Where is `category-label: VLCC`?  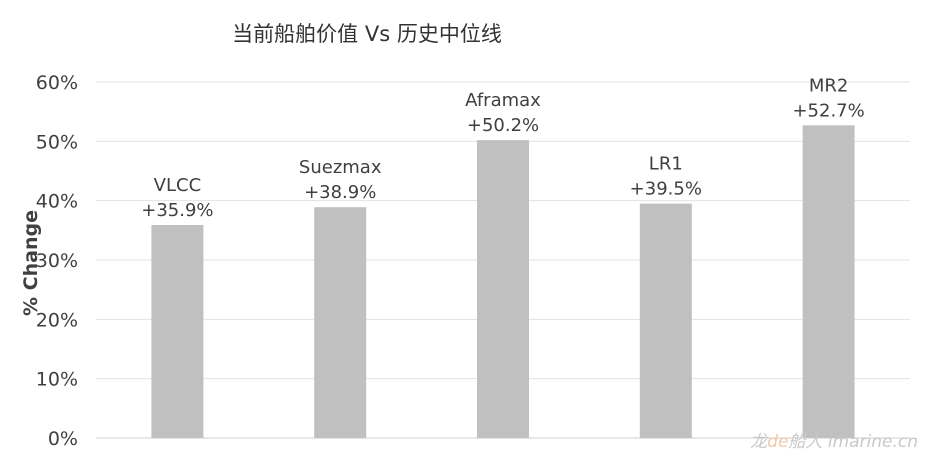
category-label: VLCC is located at coordinates (177, 185).